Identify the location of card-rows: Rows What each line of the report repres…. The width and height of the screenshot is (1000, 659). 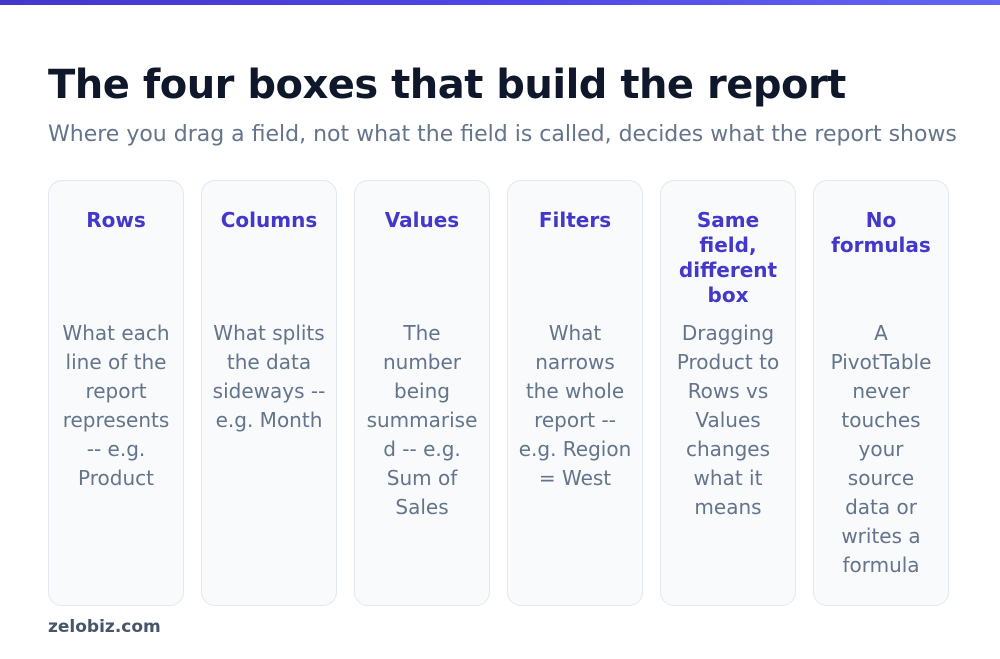
(116, 393).